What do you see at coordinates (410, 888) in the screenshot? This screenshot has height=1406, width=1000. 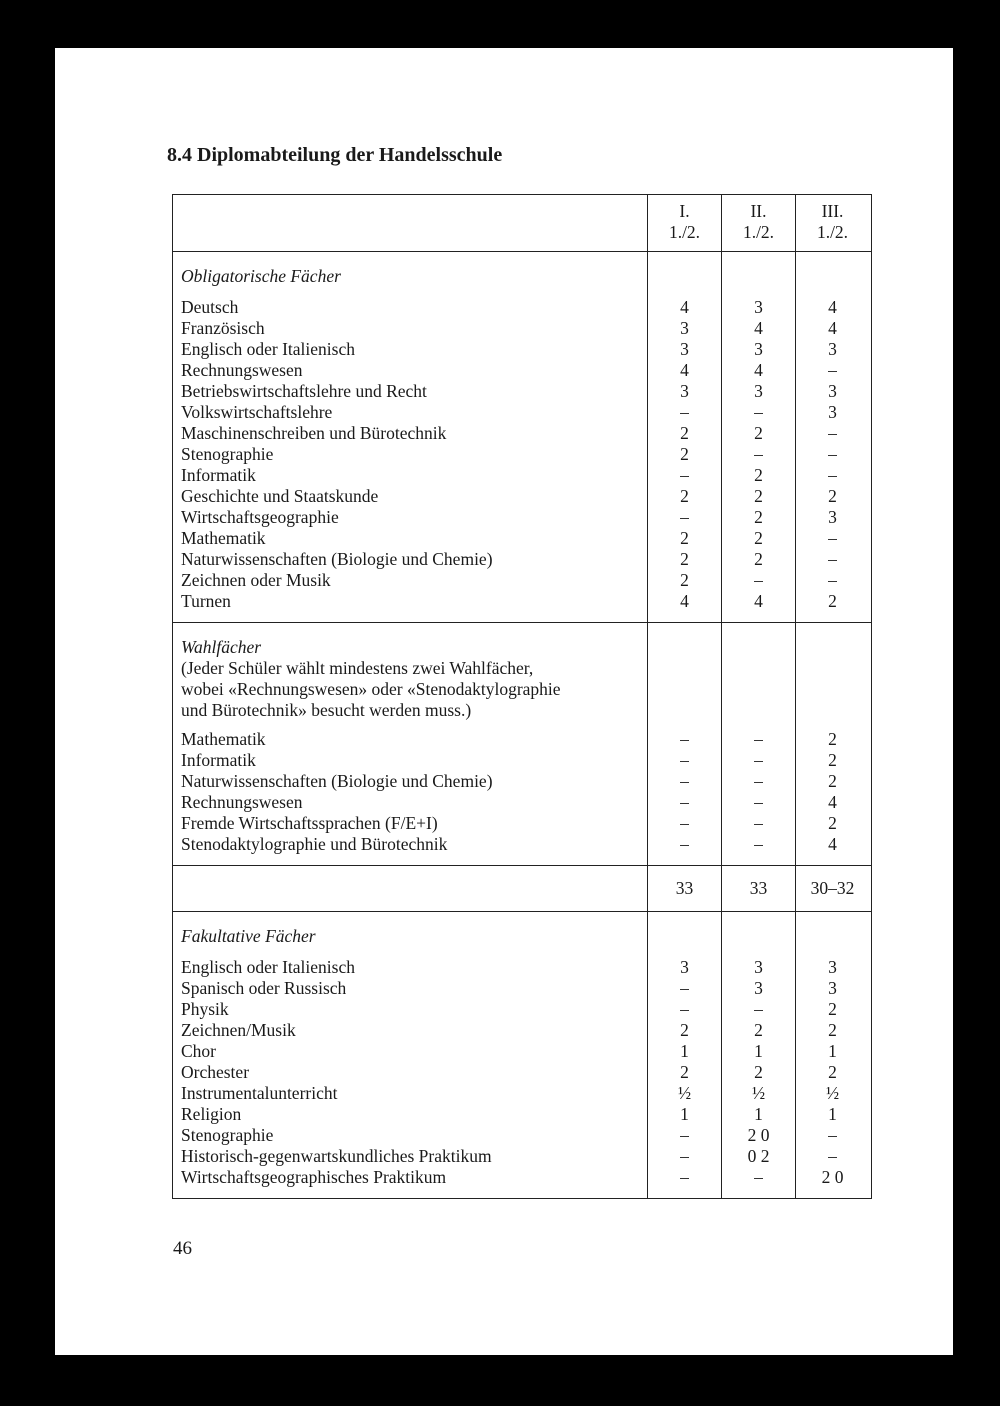 I see `subject-column` at bounding box center [410, 888].